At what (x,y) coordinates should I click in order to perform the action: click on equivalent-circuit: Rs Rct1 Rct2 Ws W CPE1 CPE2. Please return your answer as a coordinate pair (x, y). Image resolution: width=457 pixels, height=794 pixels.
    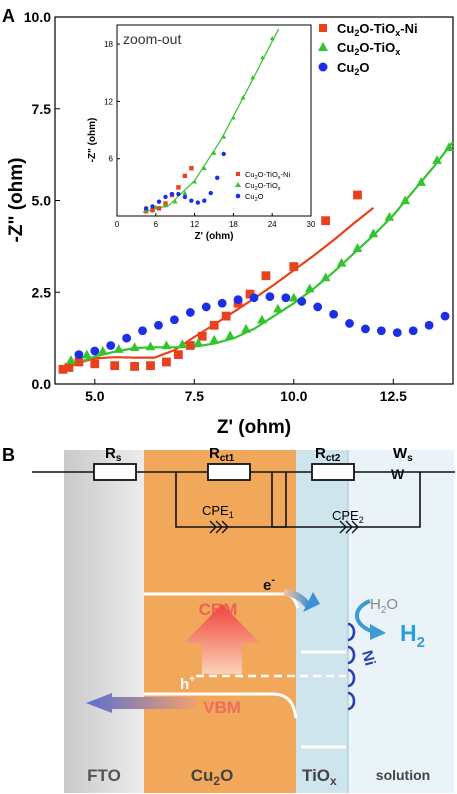
    Looking at the image, I should click on (243, 489).